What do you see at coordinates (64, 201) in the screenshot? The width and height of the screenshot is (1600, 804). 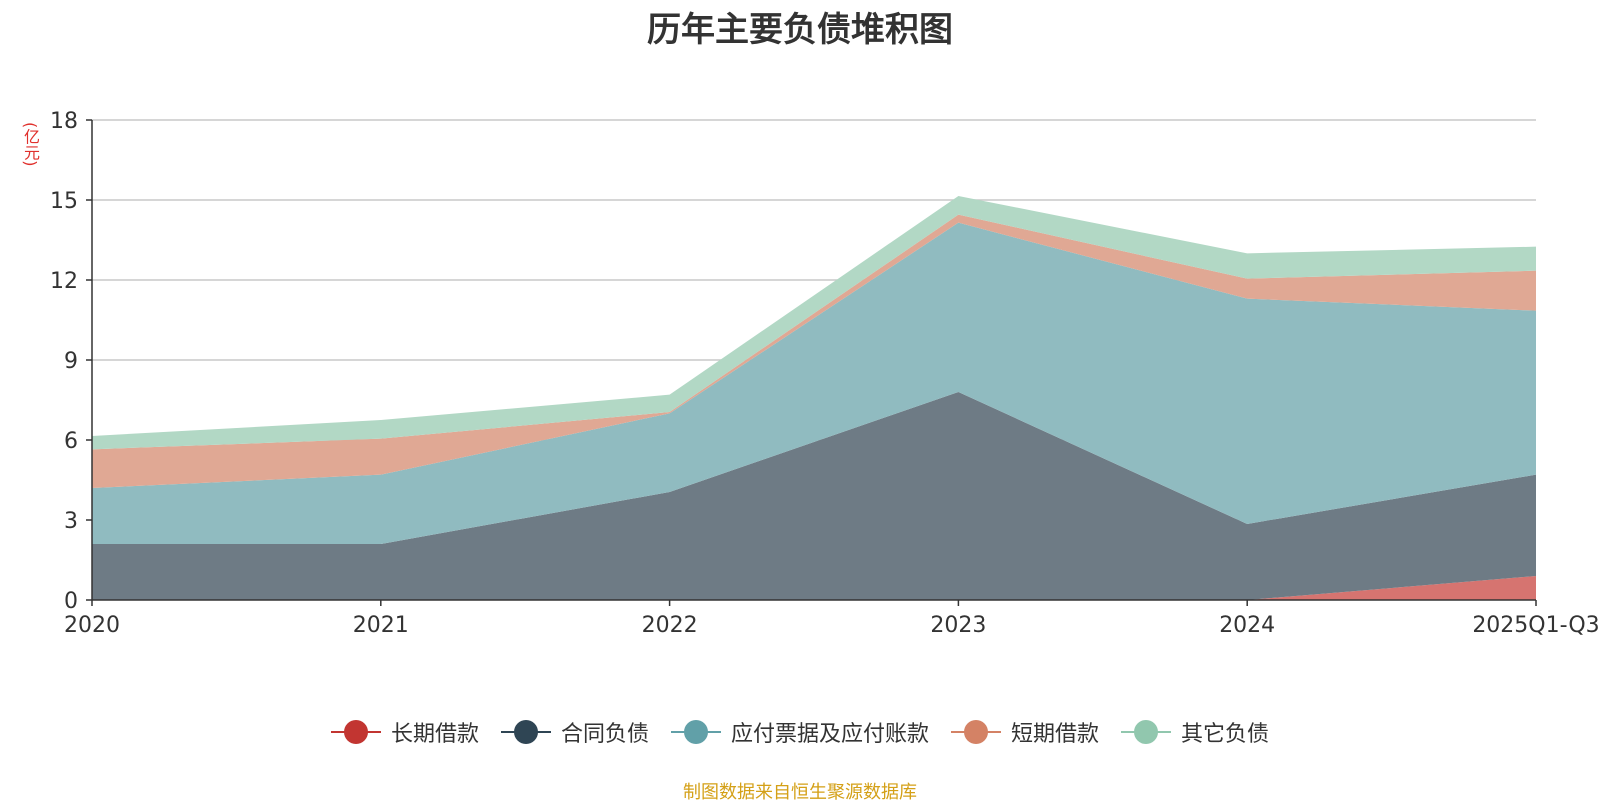 I see `y-tick-label: 15` at bounding box center [64, 201].